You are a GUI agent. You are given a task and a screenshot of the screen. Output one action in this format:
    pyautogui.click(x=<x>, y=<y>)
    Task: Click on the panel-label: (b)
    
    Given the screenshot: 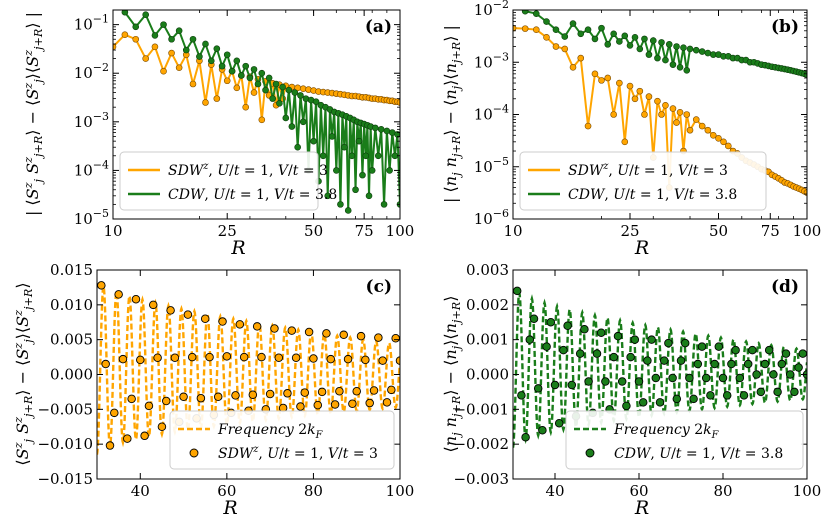 What is the action you would take?
    pyautogui.click(x=785, y=27)
    